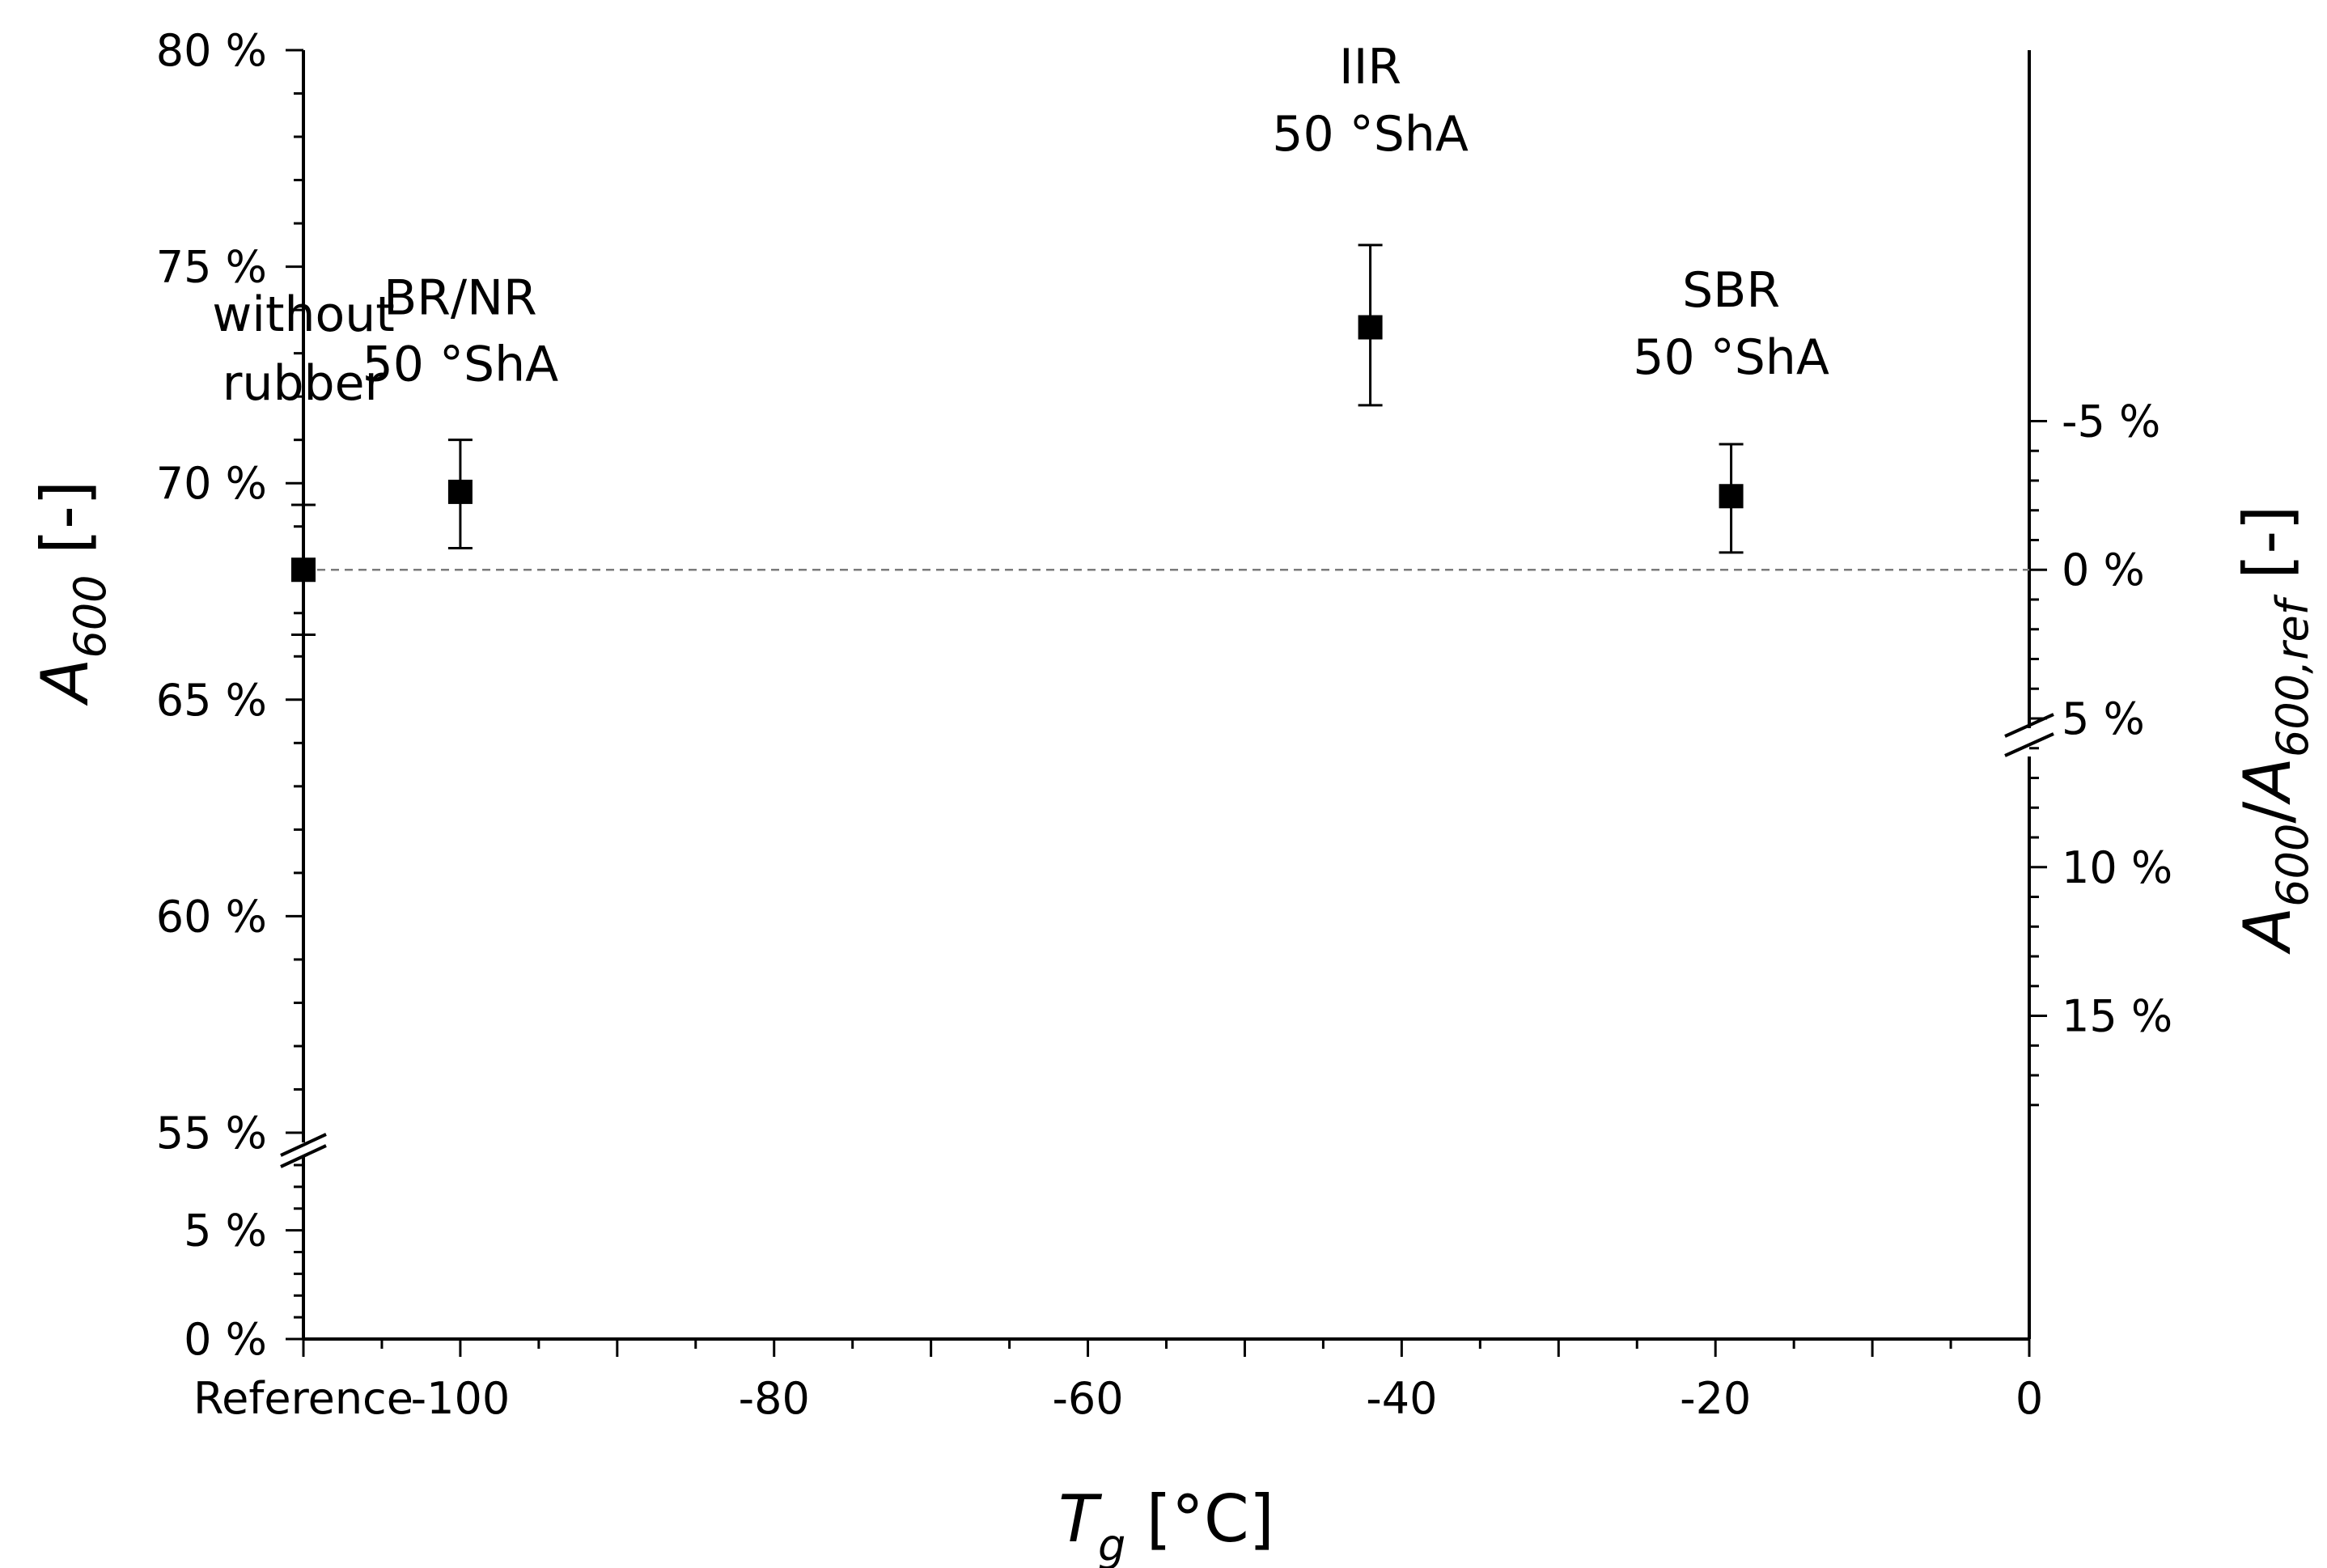  What do you see at coordinates (2117, 868) in the screenshot?
I see `y-right-tick-label: 10 %` at bounding box center [2117, 868].